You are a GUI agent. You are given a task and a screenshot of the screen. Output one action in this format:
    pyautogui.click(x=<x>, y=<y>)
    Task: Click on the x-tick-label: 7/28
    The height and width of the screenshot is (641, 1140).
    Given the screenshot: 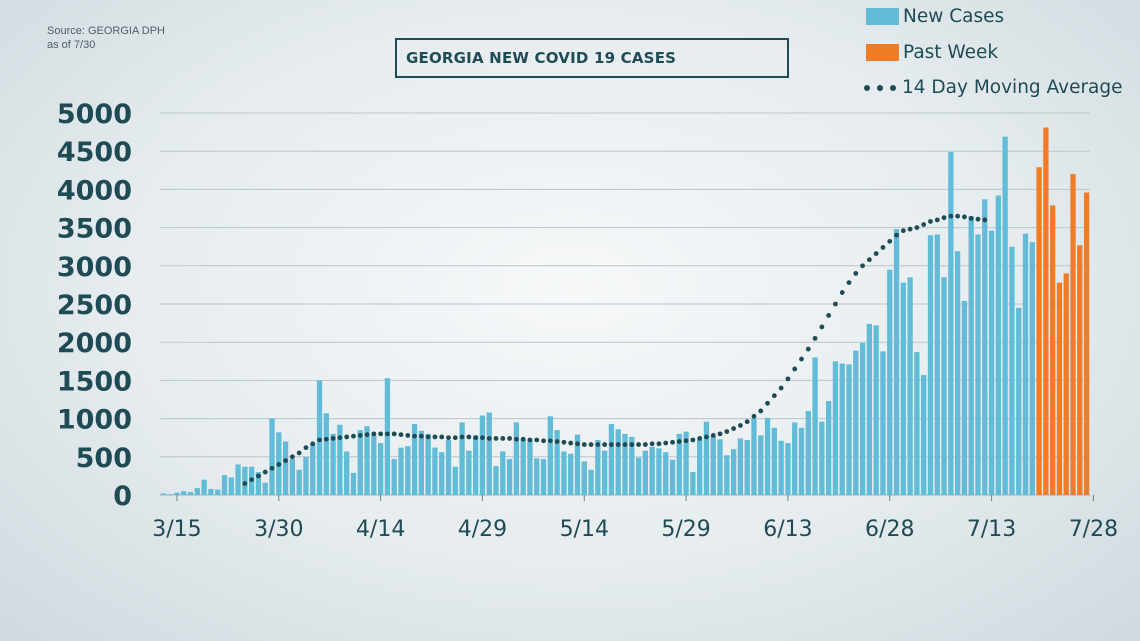 What is the action you would take?
    pyautogui.click(x=1093, y=529)
    